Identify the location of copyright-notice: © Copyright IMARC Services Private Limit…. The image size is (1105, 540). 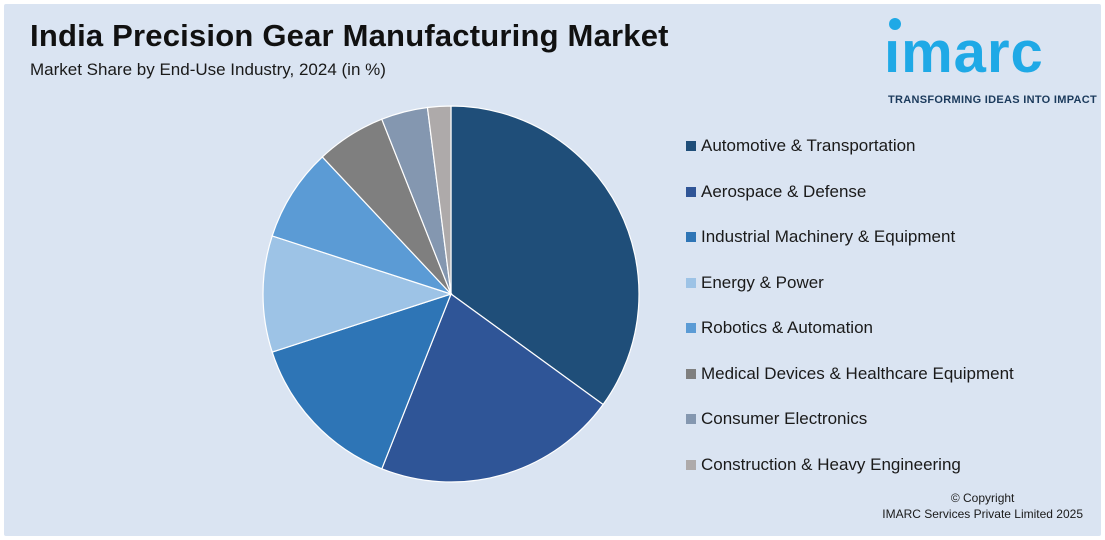
(982, 506).